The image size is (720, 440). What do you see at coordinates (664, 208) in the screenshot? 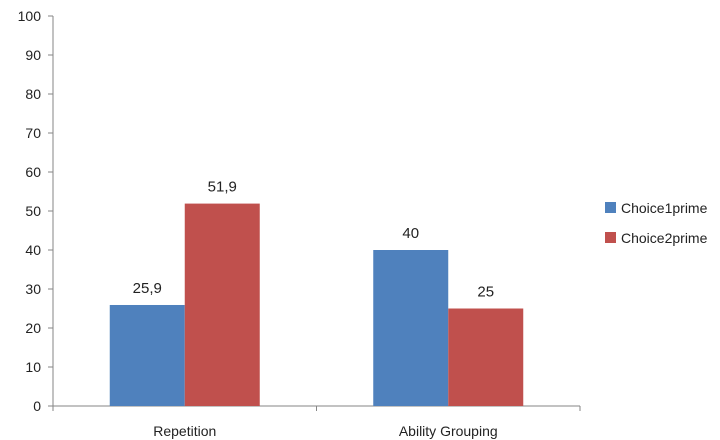
I see `legend-label: Choice1prime` at bounding box center [664, 208].